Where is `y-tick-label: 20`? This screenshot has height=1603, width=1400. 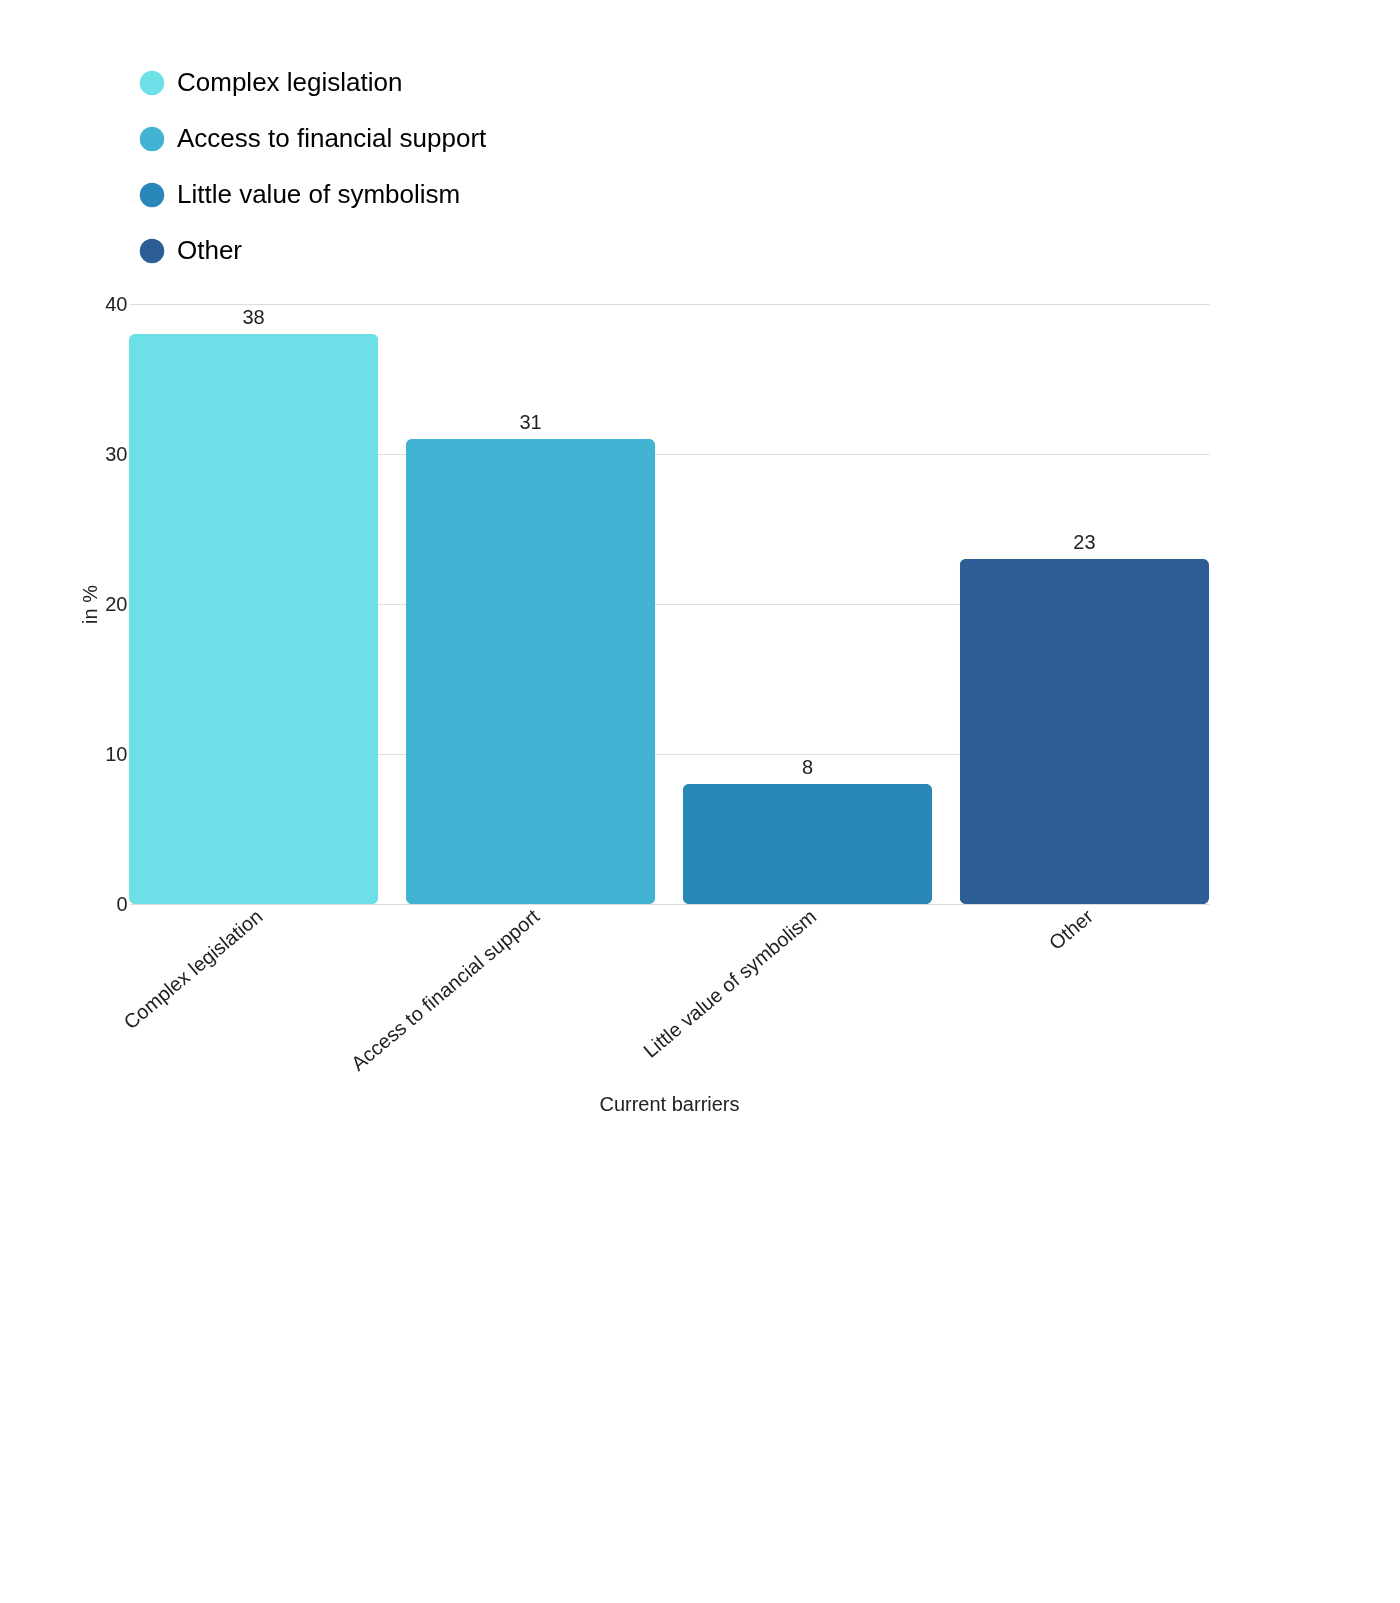 y-tick-label: 20 is located at coordinates (116, 603).